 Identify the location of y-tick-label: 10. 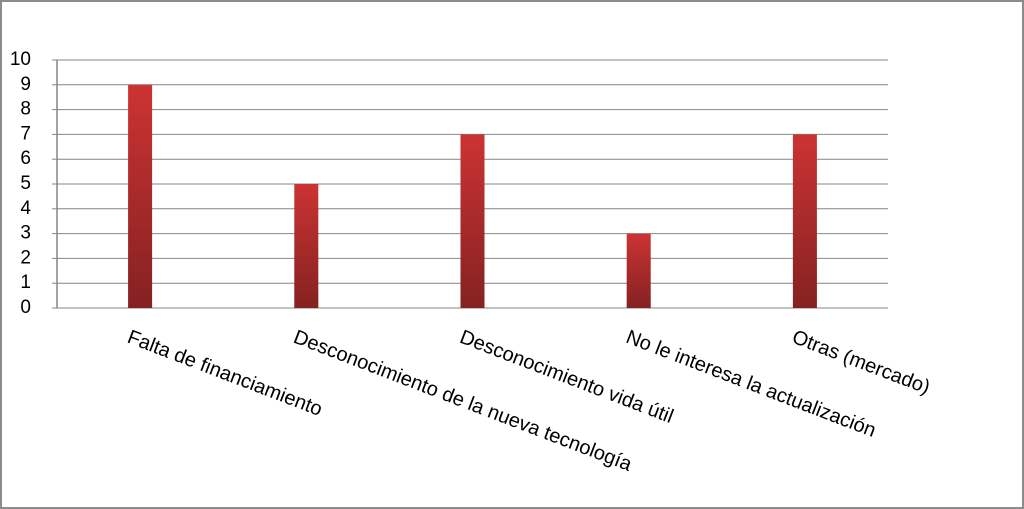
(20, 59).